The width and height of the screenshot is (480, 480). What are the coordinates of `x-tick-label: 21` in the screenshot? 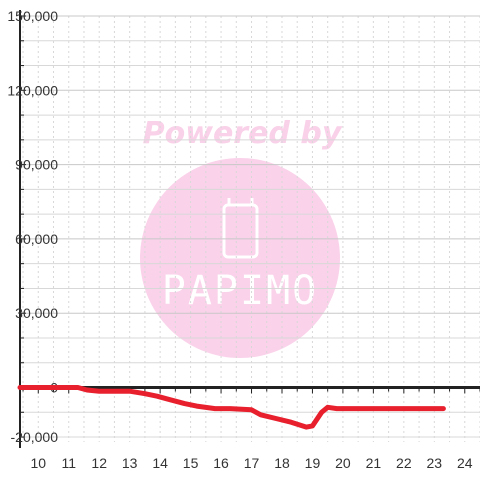 It's located at (374, 463).